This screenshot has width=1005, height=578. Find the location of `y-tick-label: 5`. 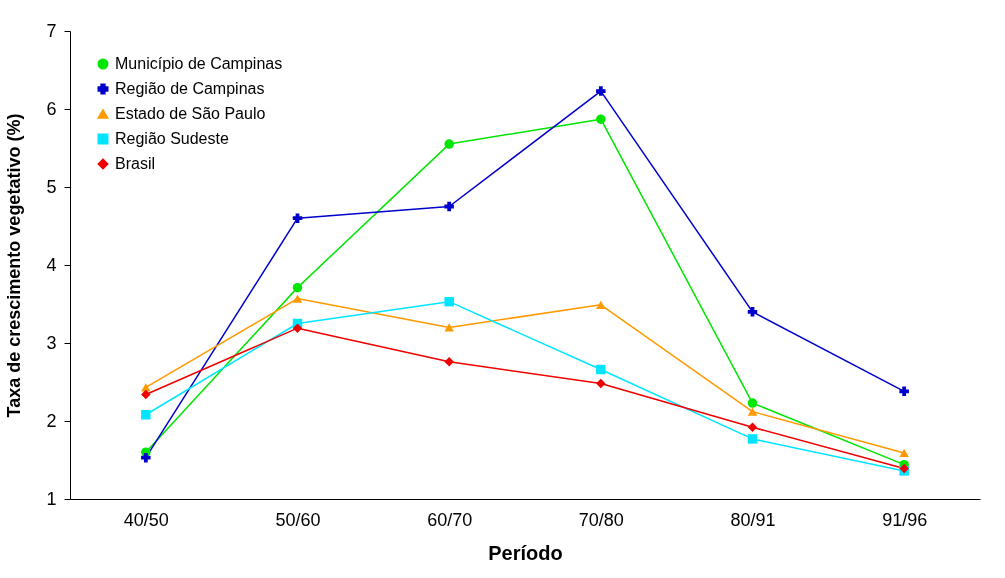

y-tick-label: 5 is located at coordinates (51, 186).